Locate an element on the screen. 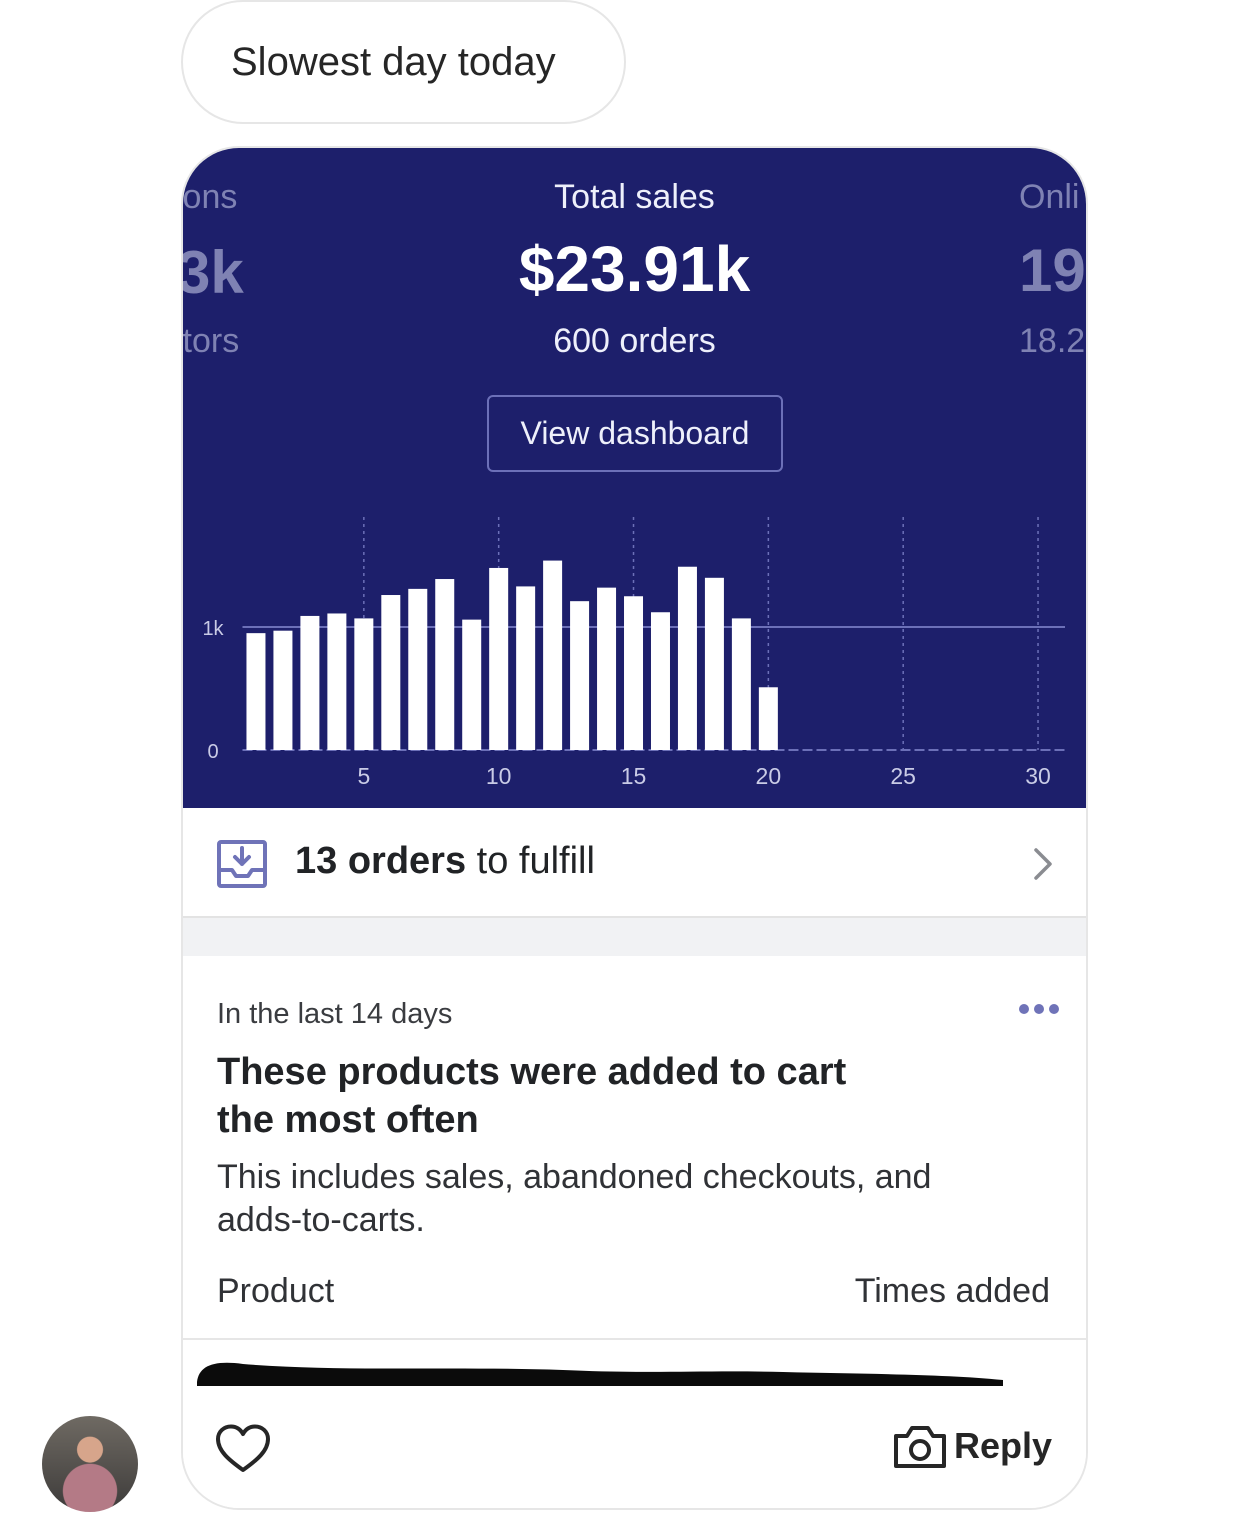  x-tick-label: 30 is located at coordinates (1038, 776).